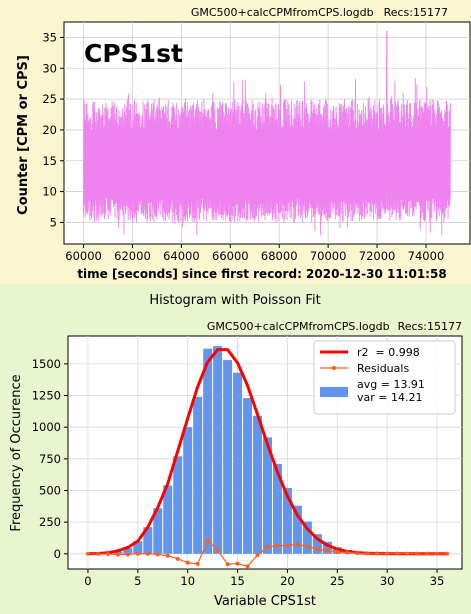 This screenshot has height=614, width=471. I want to click on histogram-title: Histogram with Poisson Fit, so click(234, 300).